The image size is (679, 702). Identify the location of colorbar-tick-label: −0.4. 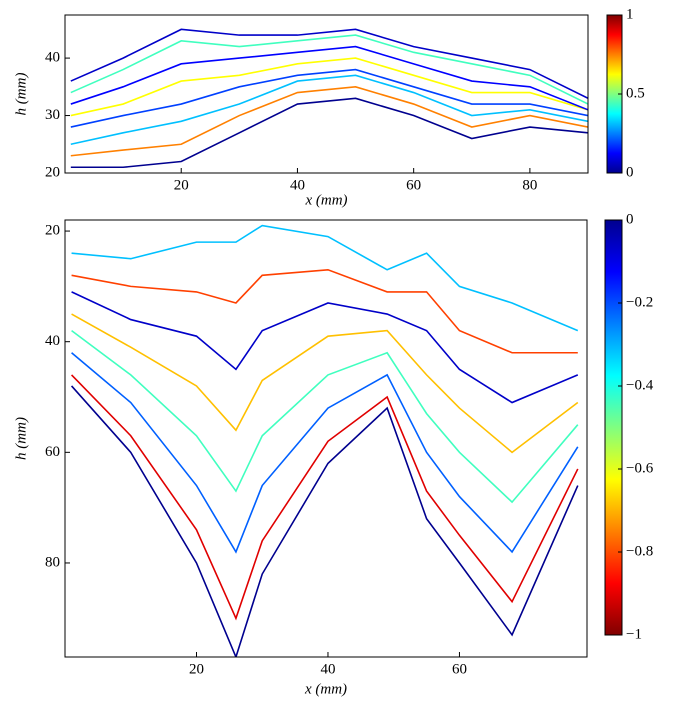
(640, 385).